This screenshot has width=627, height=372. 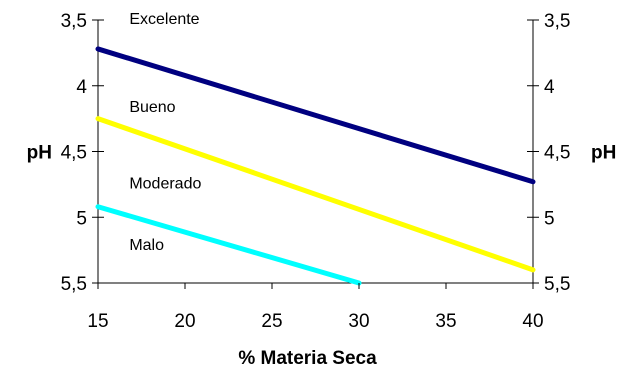 What do you see at coordinates (146, 245) in the screenshot?
I see `zone-label: Malo` at bounding box center [146, 245].